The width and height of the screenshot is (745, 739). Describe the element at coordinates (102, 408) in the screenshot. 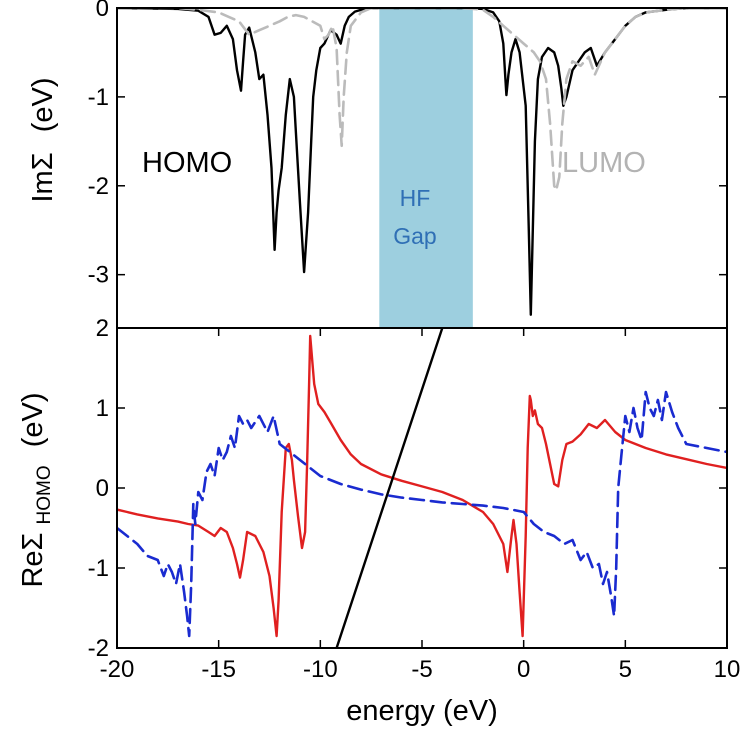

I see `bottom-y-tick-label-1: 1` at that location.